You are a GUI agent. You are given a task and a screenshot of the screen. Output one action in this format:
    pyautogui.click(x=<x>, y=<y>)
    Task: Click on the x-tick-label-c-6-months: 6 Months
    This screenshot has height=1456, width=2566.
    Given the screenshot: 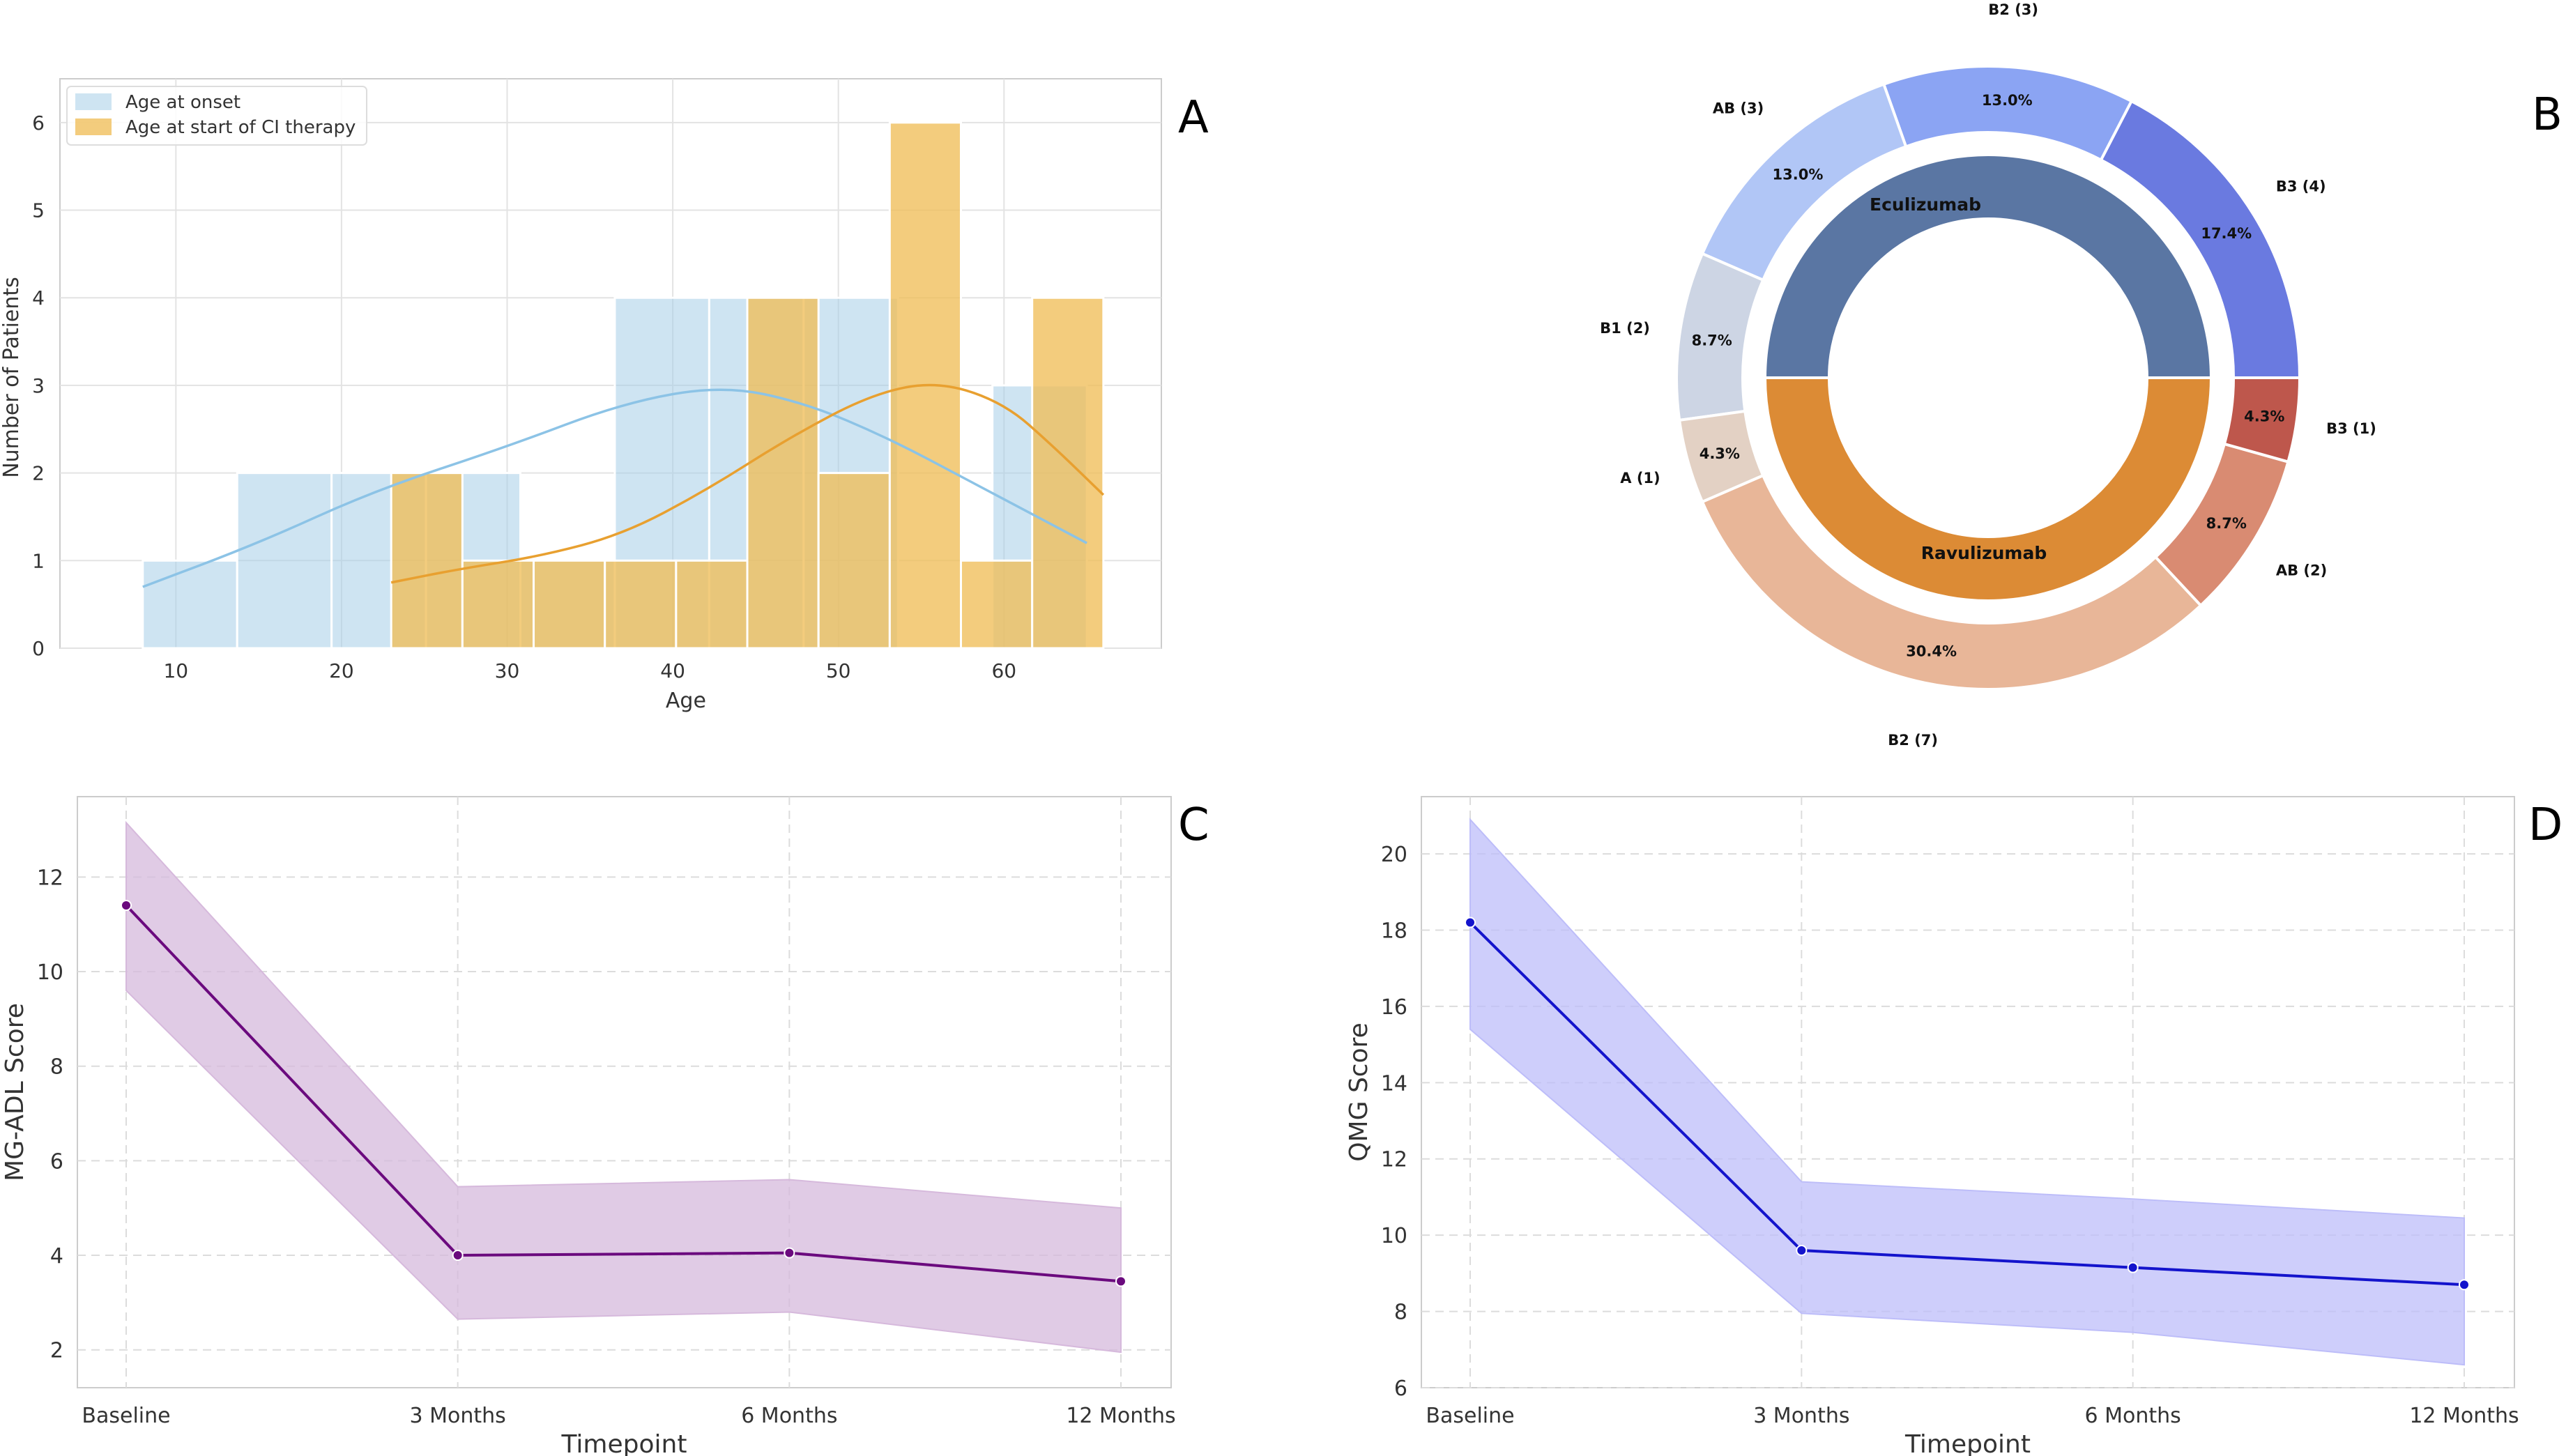 What is the action you would take?
    pyautogui.click(x=789, y=1416)
    